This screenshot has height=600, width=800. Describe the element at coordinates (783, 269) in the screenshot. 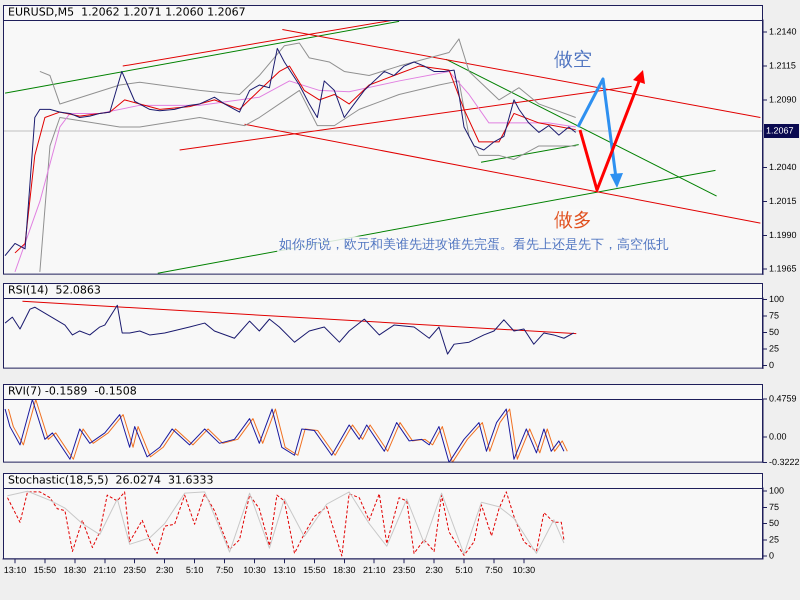

I see `y-tick-label: 1.1965` at that location.